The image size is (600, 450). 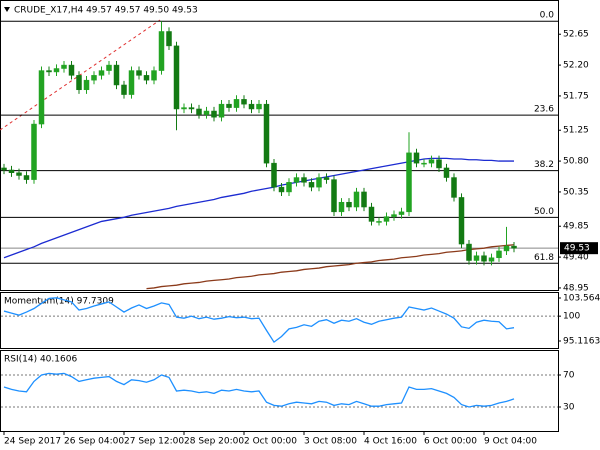 What do you see at coordinates (581, 341) in the screenshot?
I see `y-tick-label: 95.1163` at bounding box center [581, 341].